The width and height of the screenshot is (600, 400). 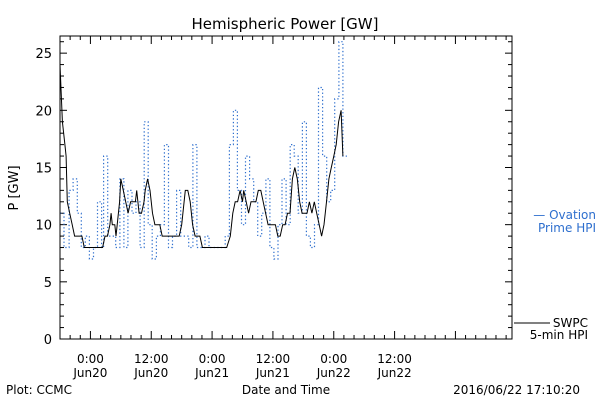 I want to click on legend-ovation-line2: Prime HPI, so click(x=567, y=228).